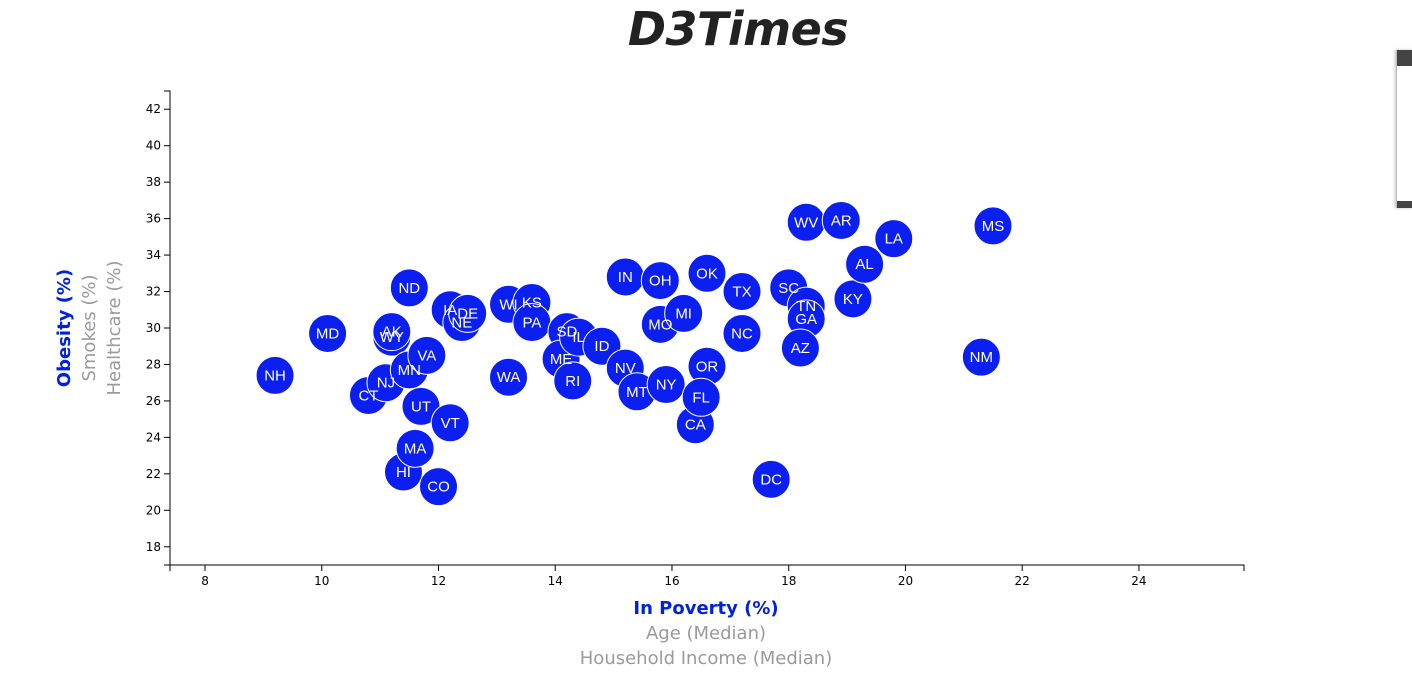  What do you see at coordinates (114, 328) in the screenshot?
I see `y-axis-label-option: Healthcare (%)` at bounding box center [114, 328].